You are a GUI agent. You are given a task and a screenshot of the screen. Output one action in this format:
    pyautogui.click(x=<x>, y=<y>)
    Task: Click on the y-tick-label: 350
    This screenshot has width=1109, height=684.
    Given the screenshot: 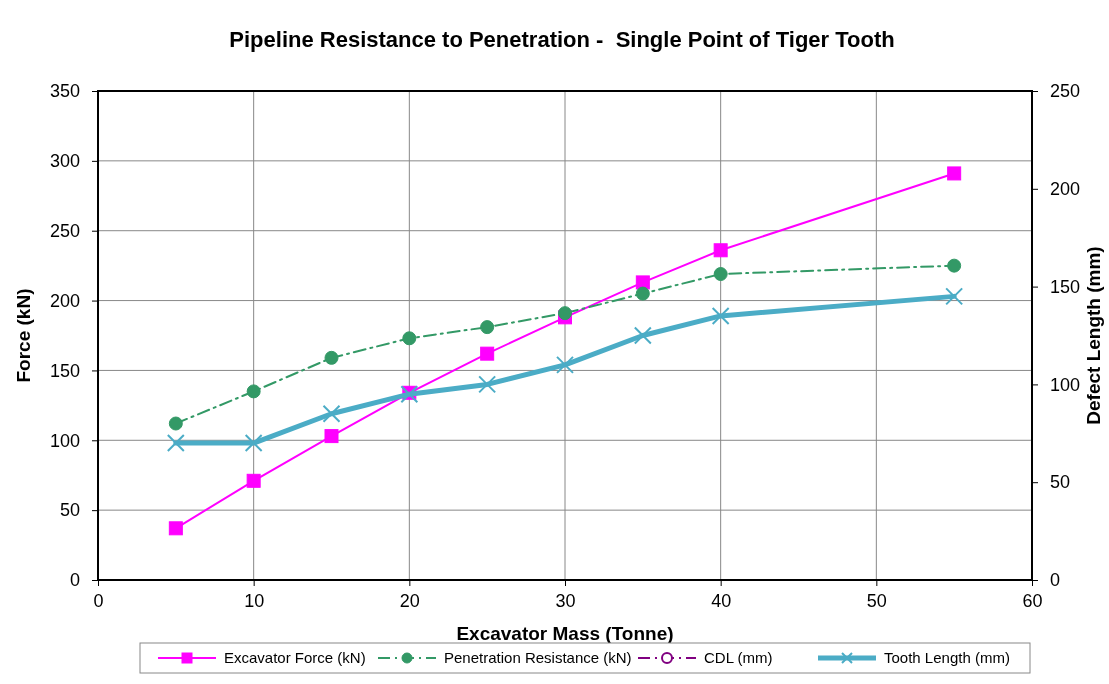 What is the action you would take?
    pyautogui.click(x=64, y=91)
    